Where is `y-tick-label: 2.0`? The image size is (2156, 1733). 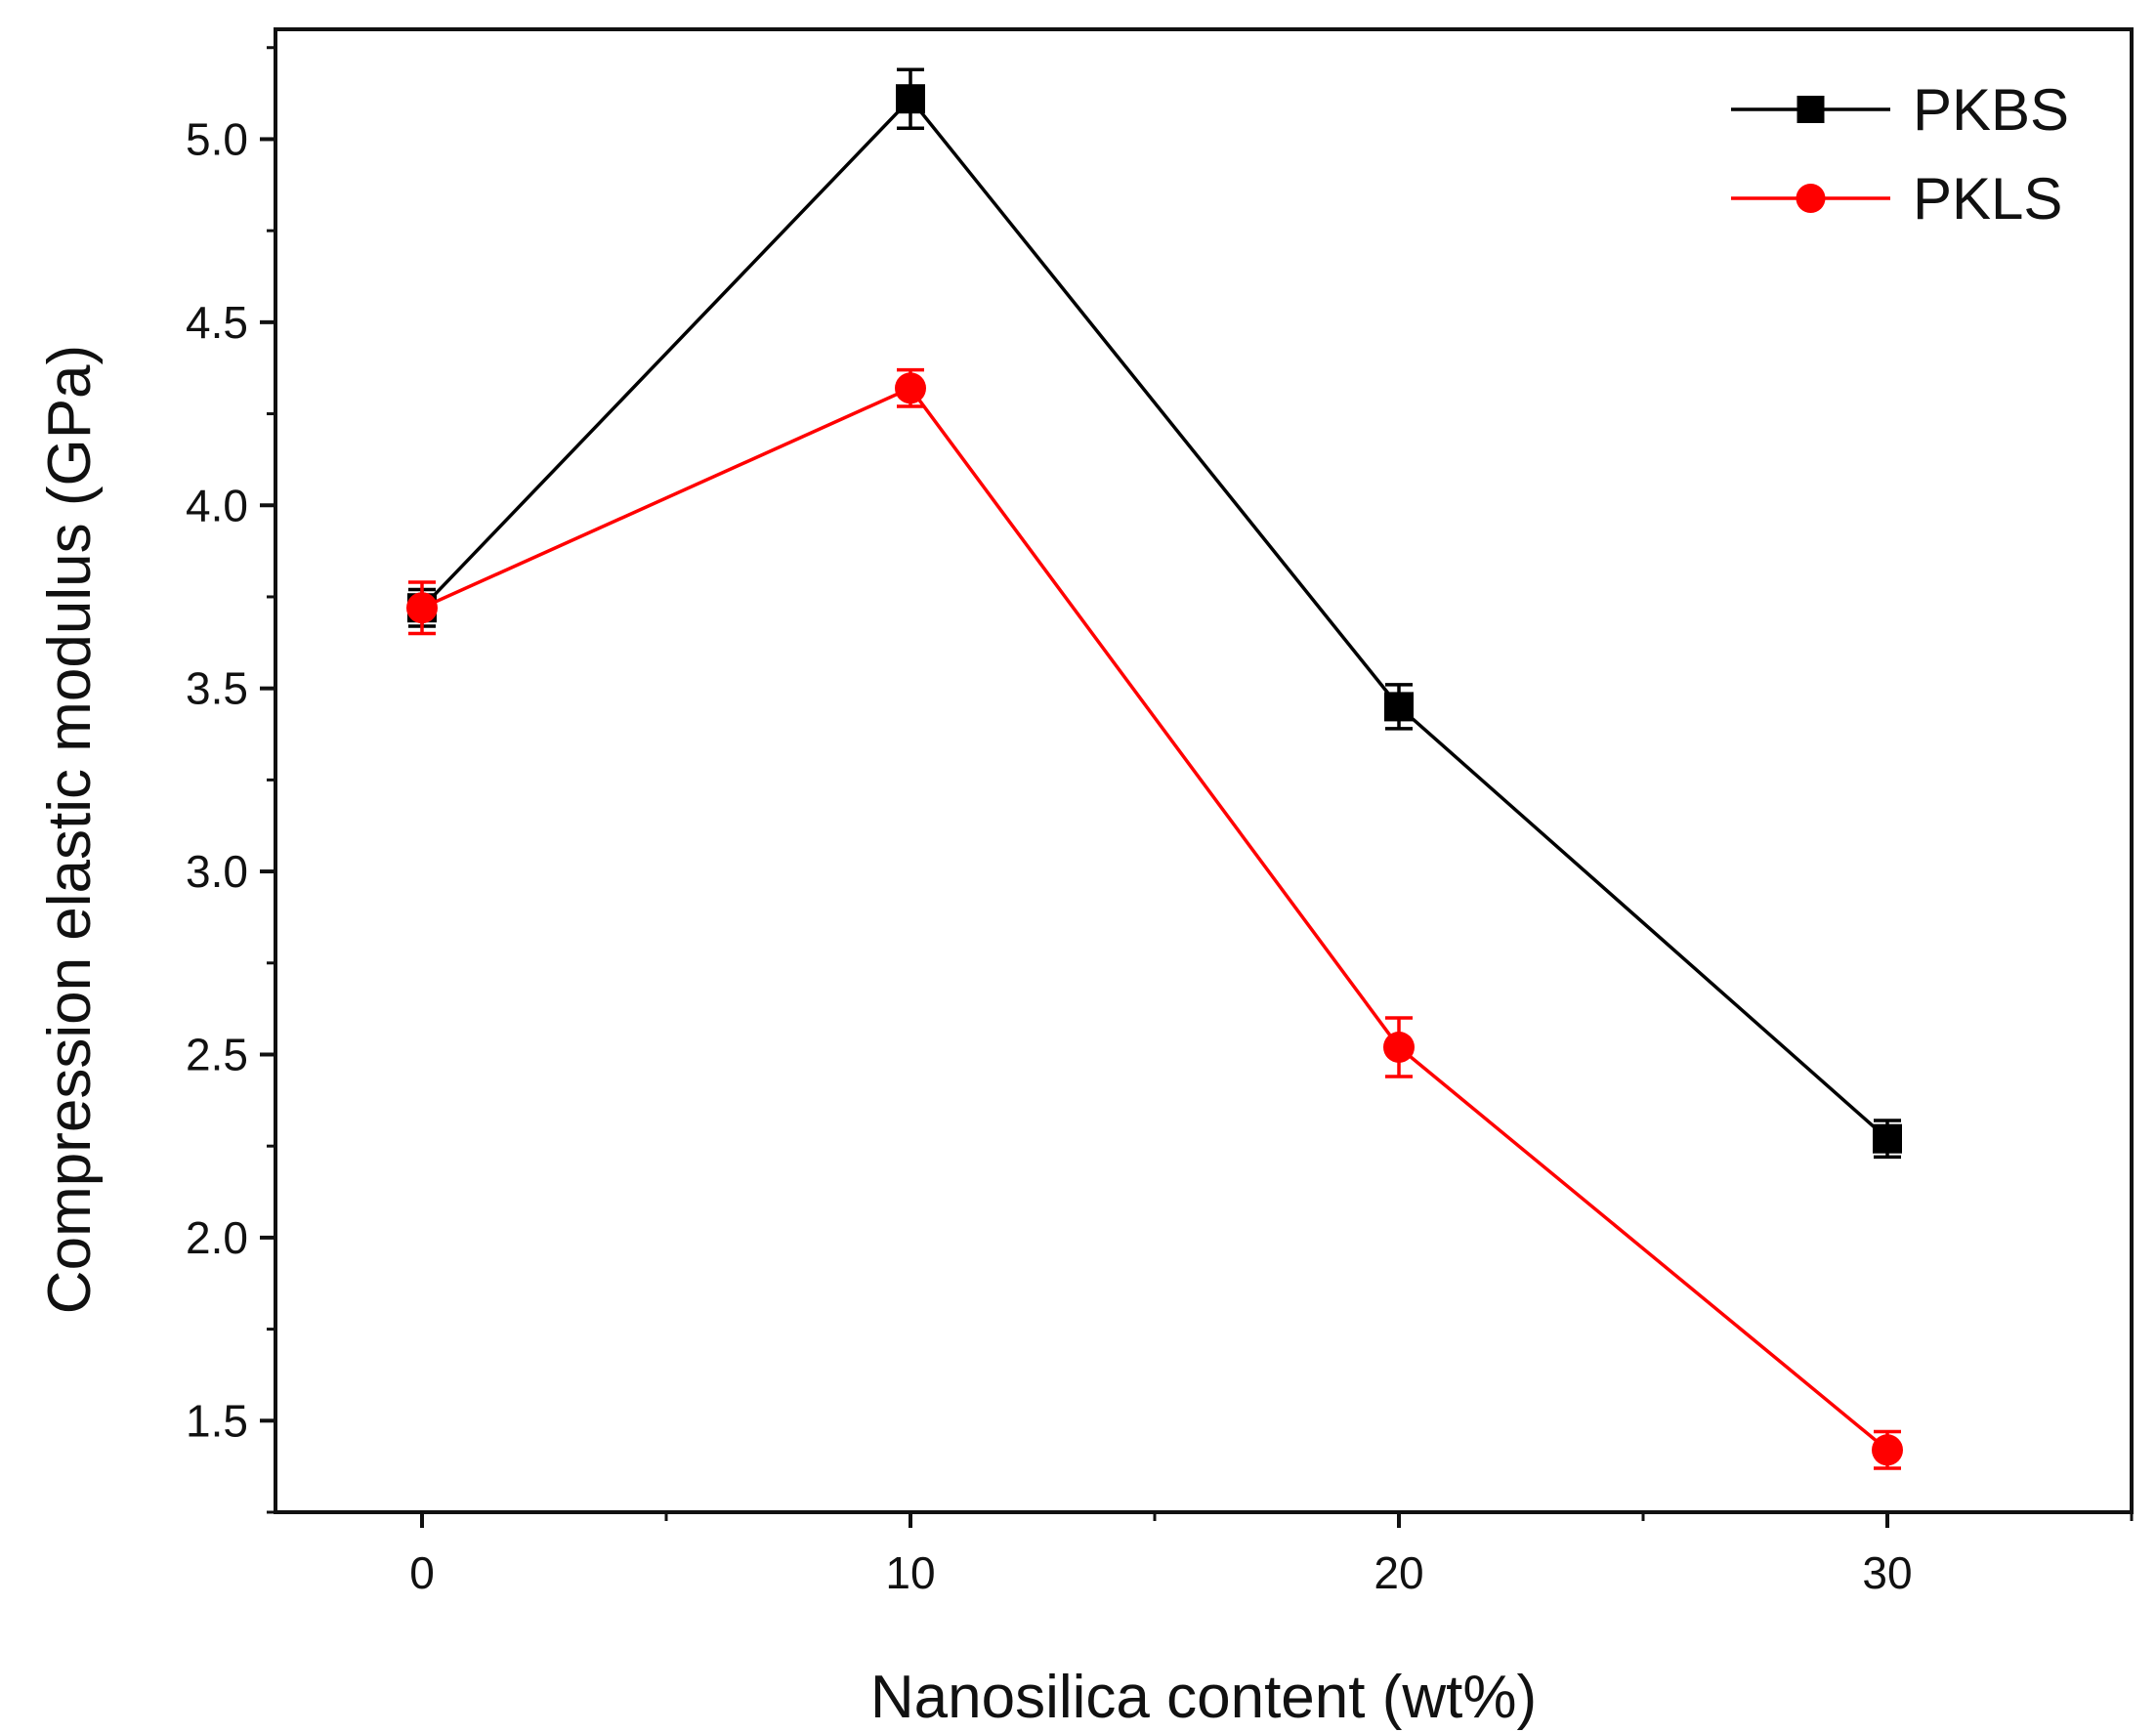 y-tick-label: 2.0 is located at coordinates (217, 1237).